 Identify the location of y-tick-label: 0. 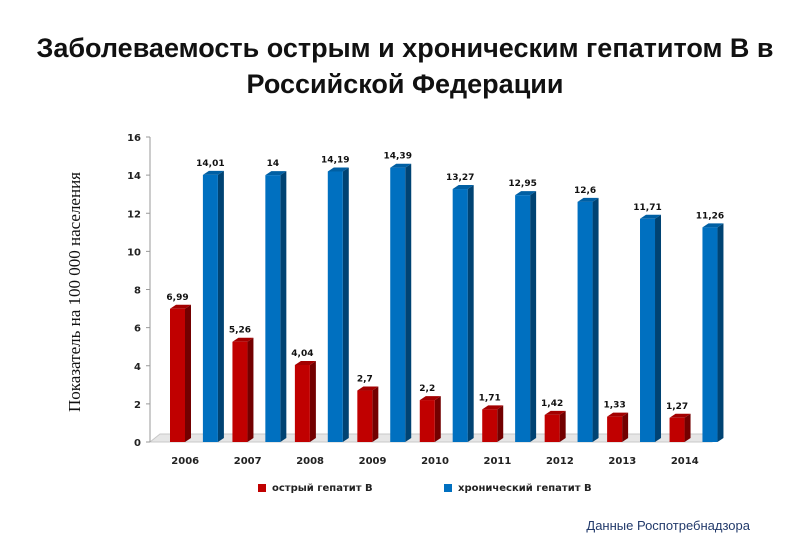
(137, 443).